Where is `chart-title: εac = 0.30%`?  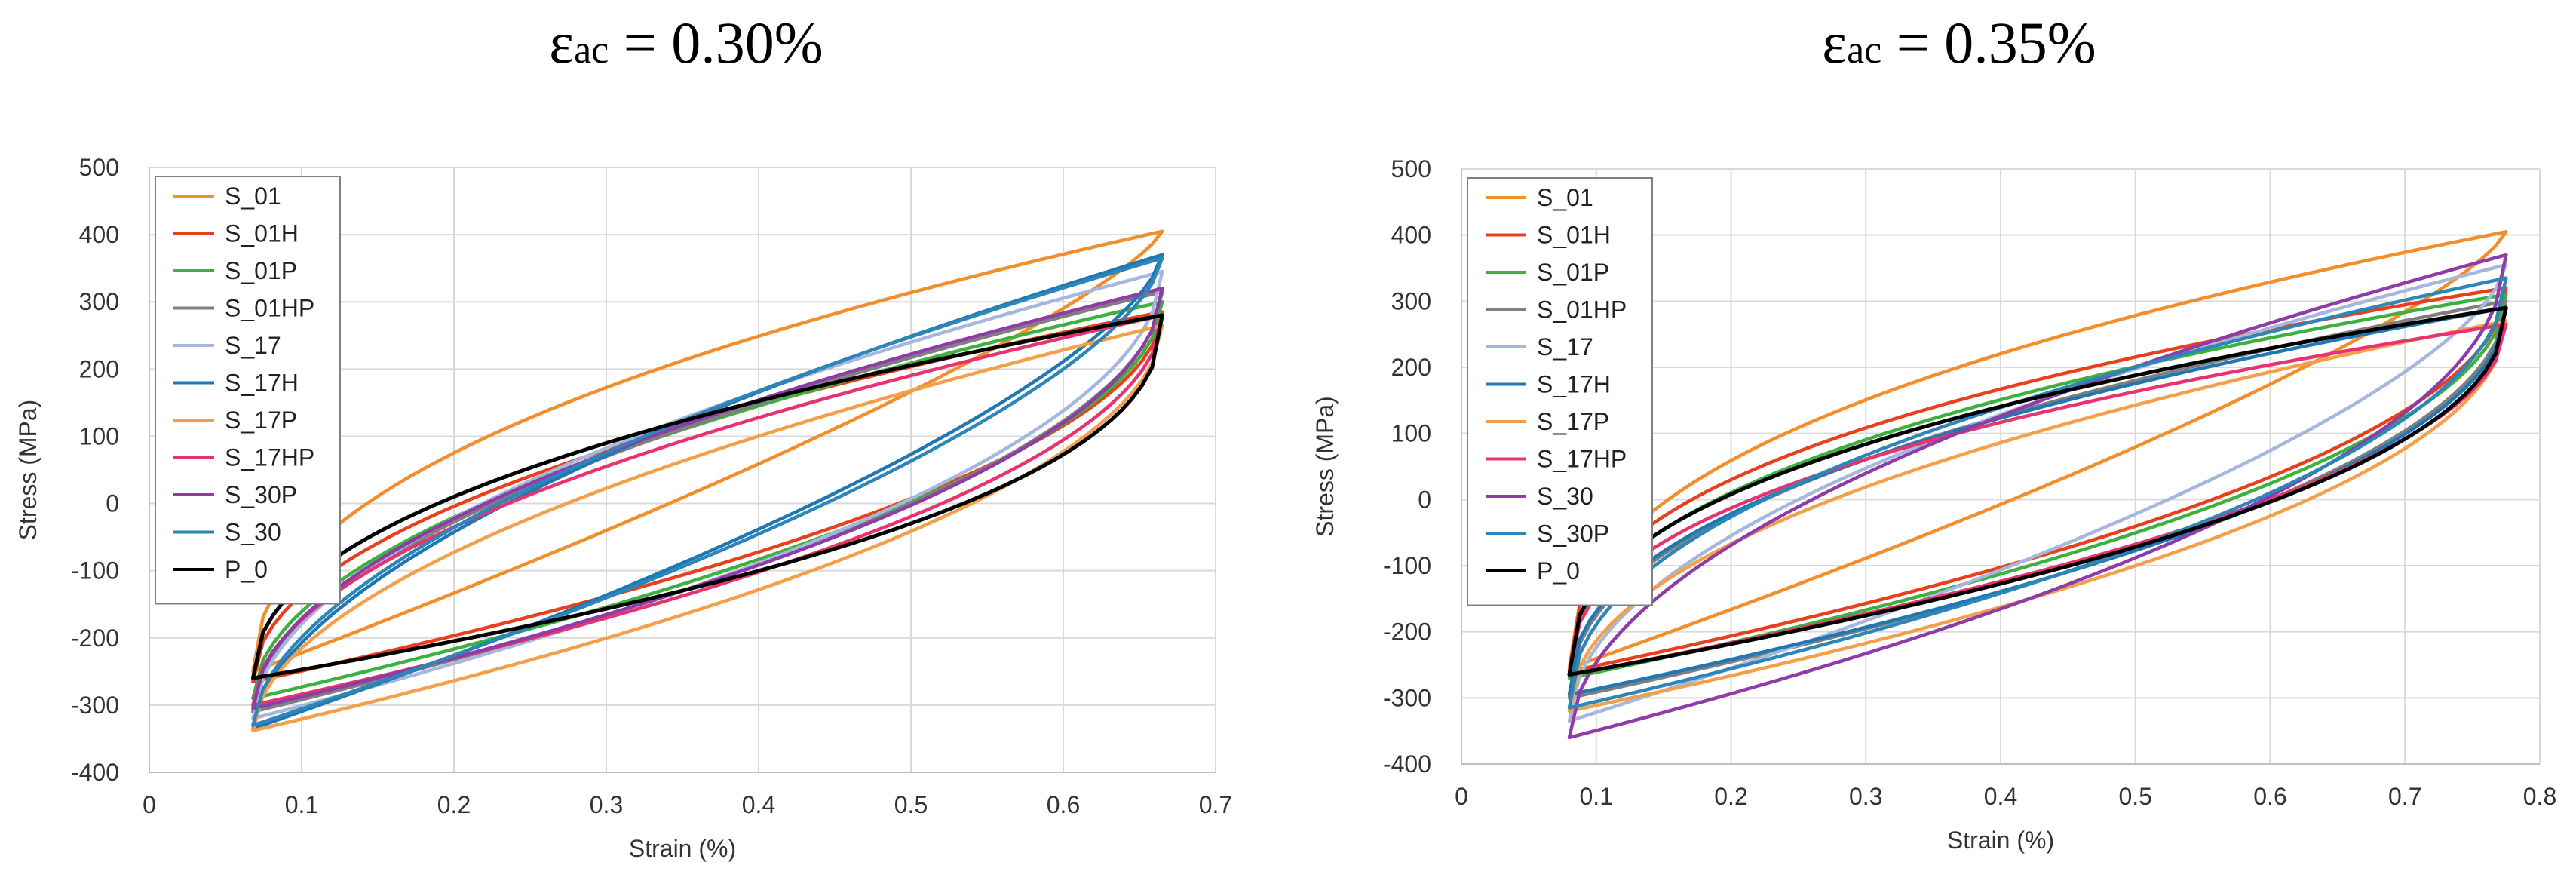 chart-title: εac = 0.30% is located at coordinates (641, 43).